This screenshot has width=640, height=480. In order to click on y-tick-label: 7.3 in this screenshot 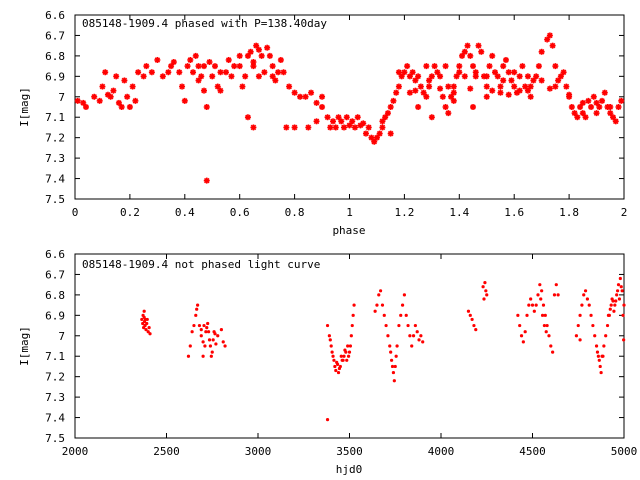, I will do `click(55, 397)`.